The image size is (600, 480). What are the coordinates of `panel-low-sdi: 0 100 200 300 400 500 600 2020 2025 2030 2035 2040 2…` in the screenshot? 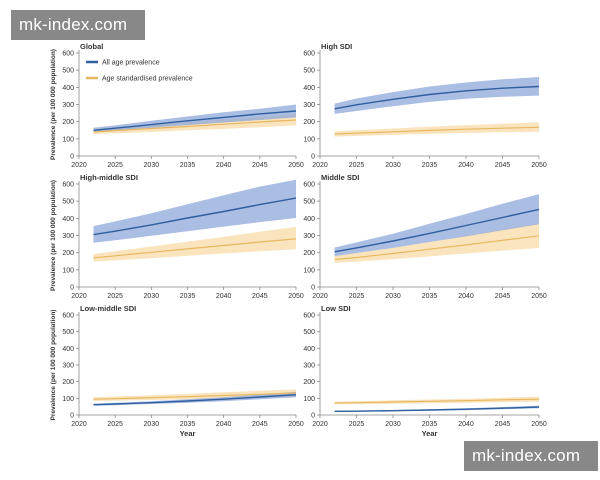 It's located at (425, 371).